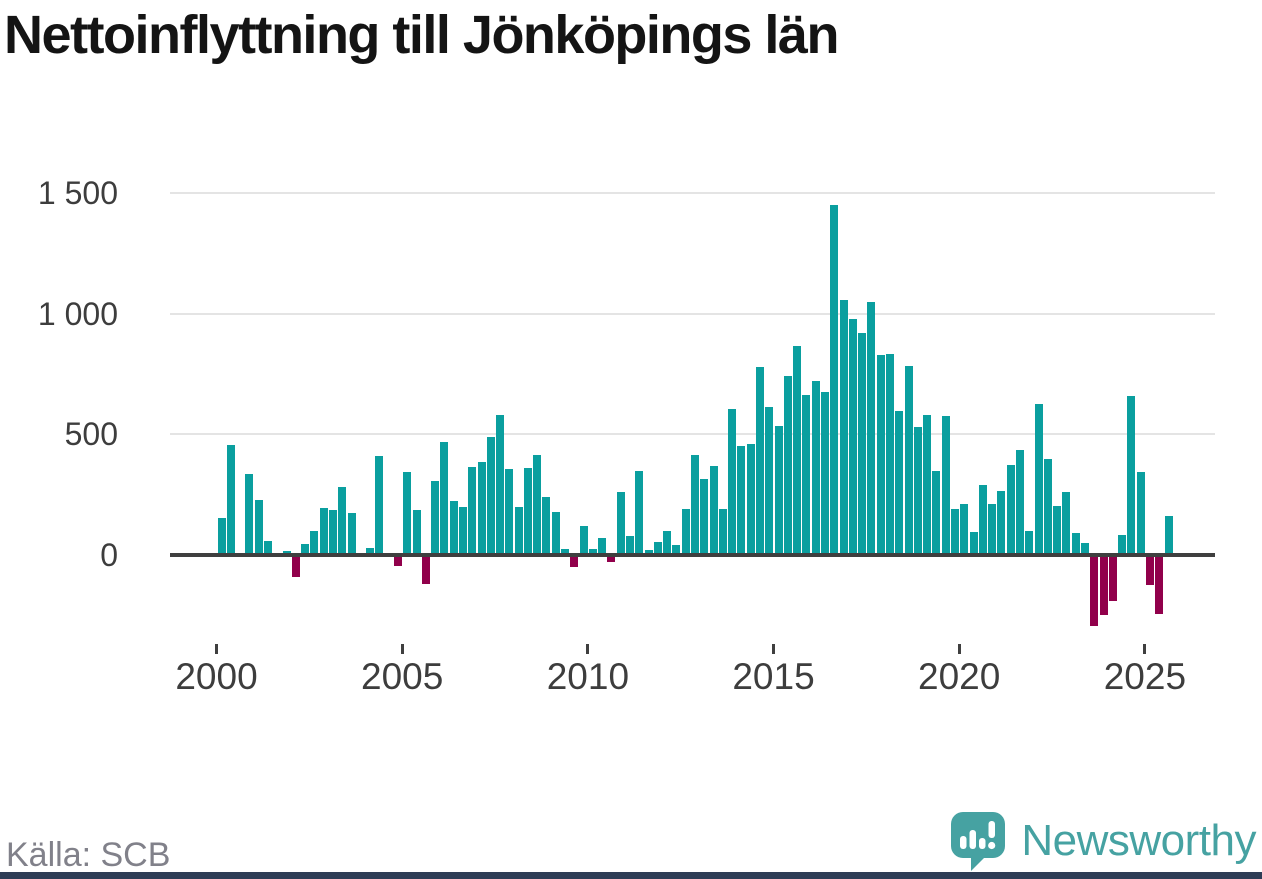 The height and width of the screenshot is (879, 1262). What do you see at coordinates (1145, 676) in the screenshot?
I see `x-axis-tick-label: 2025` at bounding box center [1145, 676].